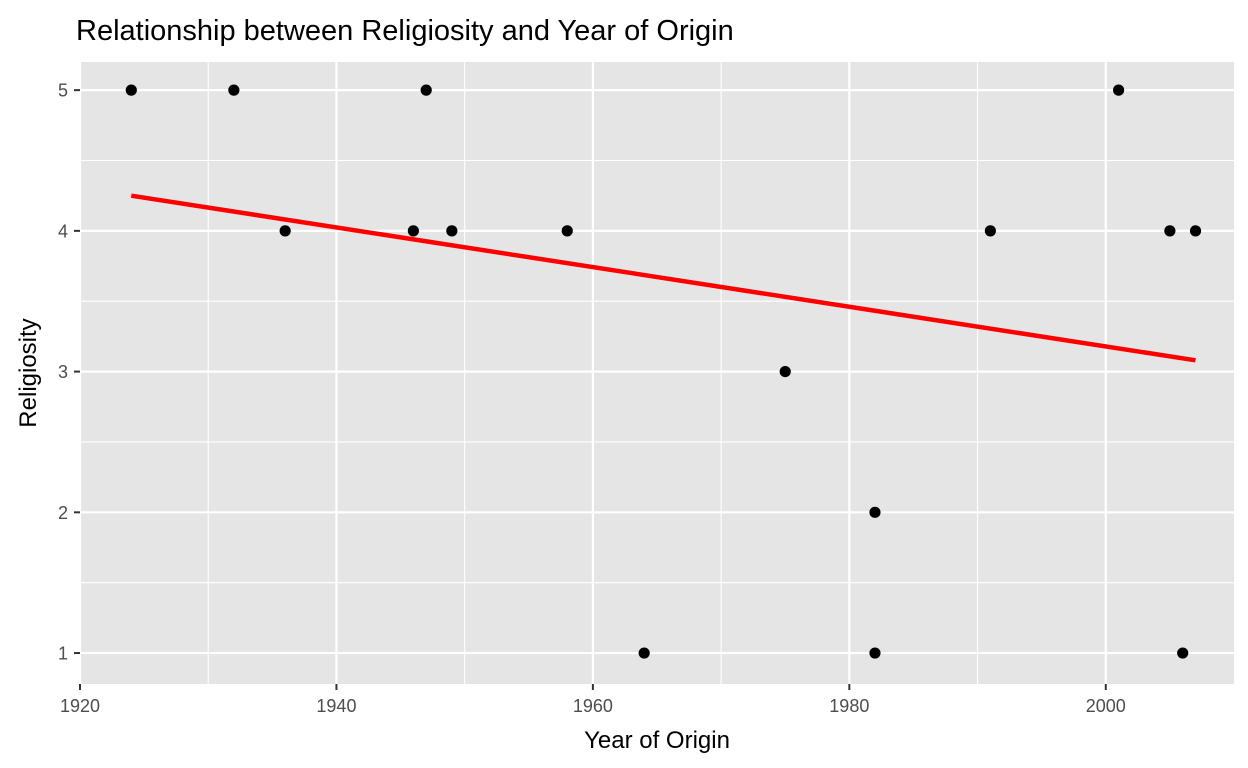 This screenshot has height=768, width=1248. Describe the element at coordinates (63, 91) in the screenshot. I see `y-tick-label: 5` at that location.